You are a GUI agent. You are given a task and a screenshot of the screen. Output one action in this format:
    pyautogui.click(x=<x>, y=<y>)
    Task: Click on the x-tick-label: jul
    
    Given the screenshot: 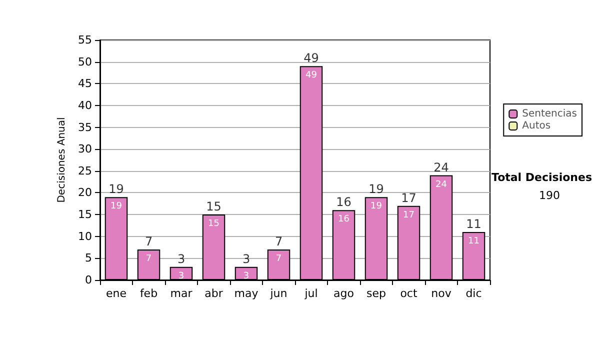 What is the action you would take?
    pyautogui.click(x=311, y=293)
    